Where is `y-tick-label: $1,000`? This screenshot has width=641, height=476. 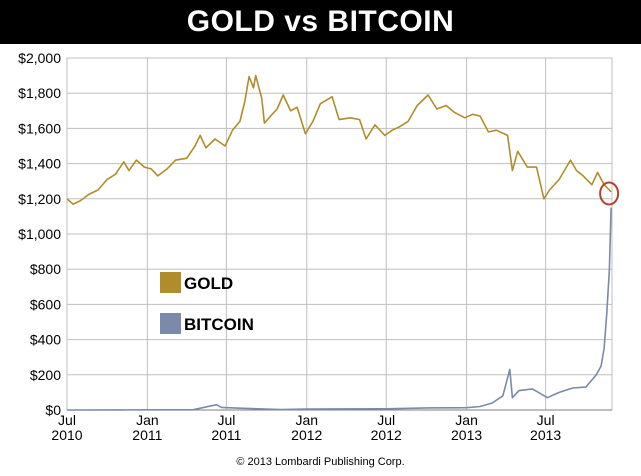 y-tick-label: $1,000 is located at coordinates (39, 234).